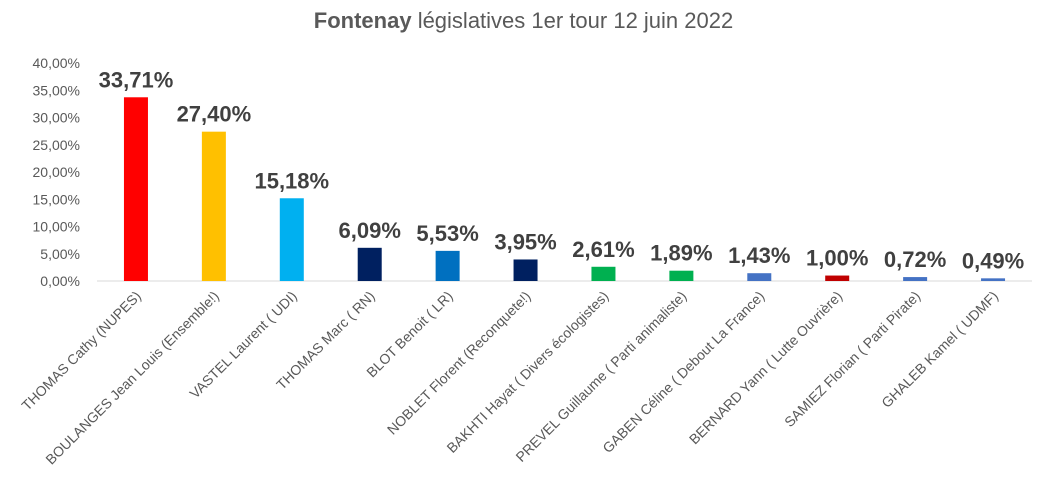 This screenshot has height=497, width=1047. What do you see at coordinates (759, 255) in the screenshot?
I see `data-label: 1,43%` at bounding box center [759, 255].